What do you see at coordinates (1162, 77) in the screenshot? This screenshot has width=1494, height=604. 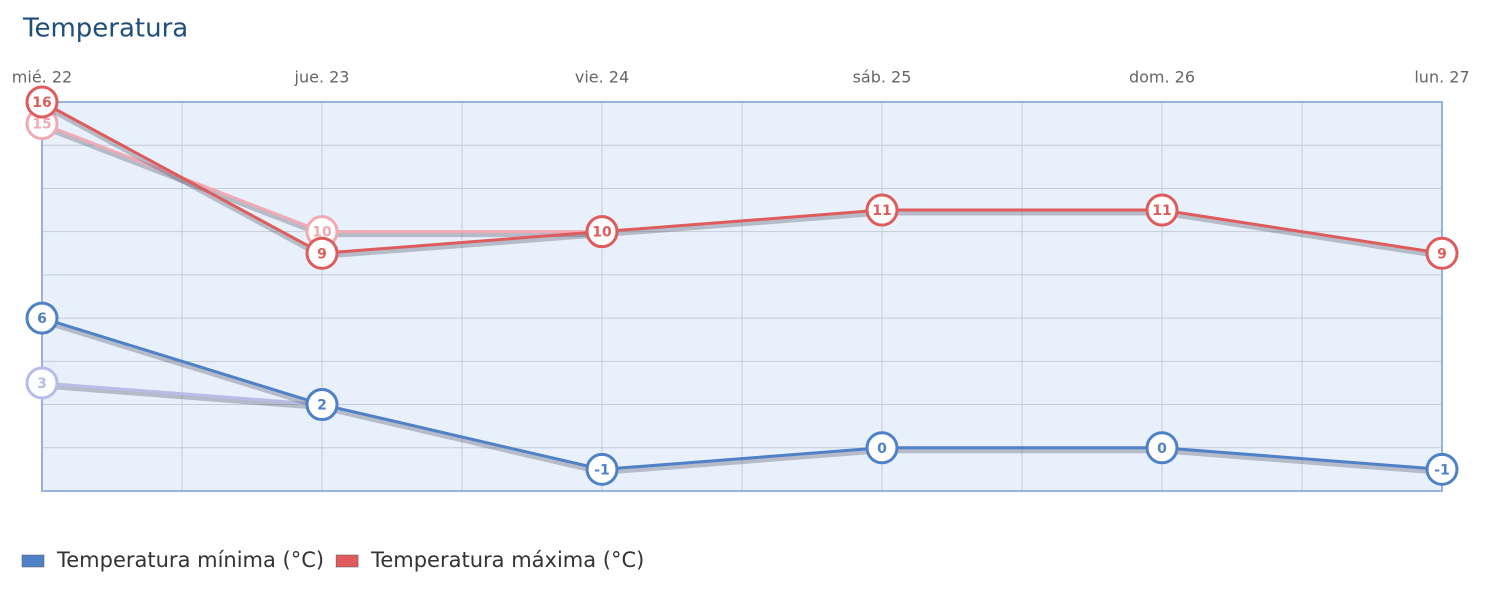 I see `x-tick-label: dom. 26` at bounding box center [1162, 77].